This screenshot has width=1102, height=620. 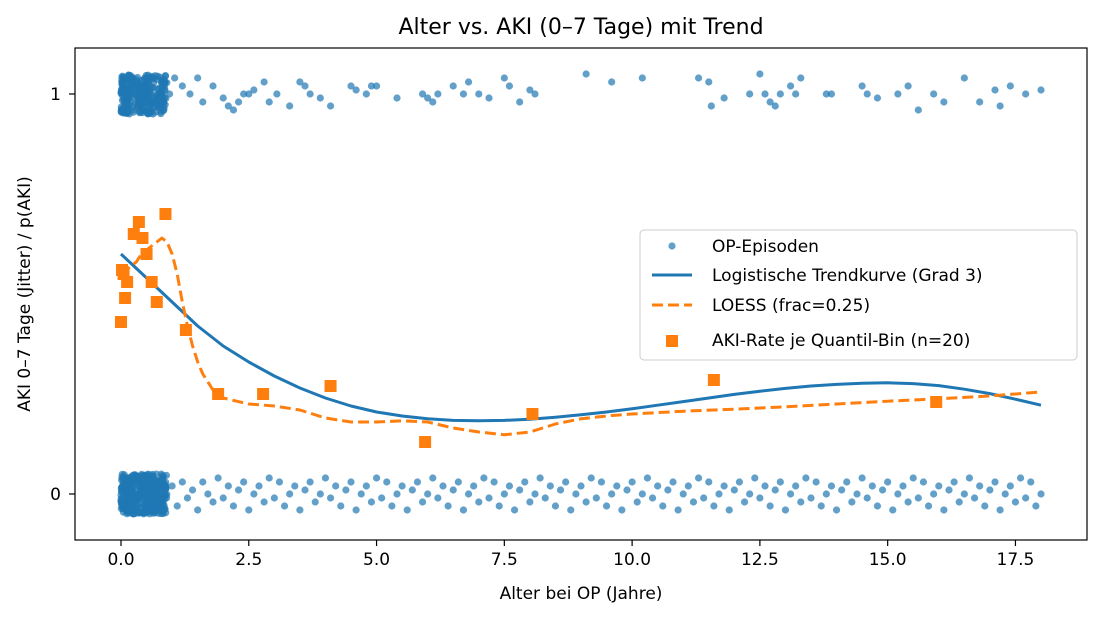 What do you see at coordinates (888, 560) in the screenshot?
I see `x-tick-label: 15.0` at bounding box center [888, 560].